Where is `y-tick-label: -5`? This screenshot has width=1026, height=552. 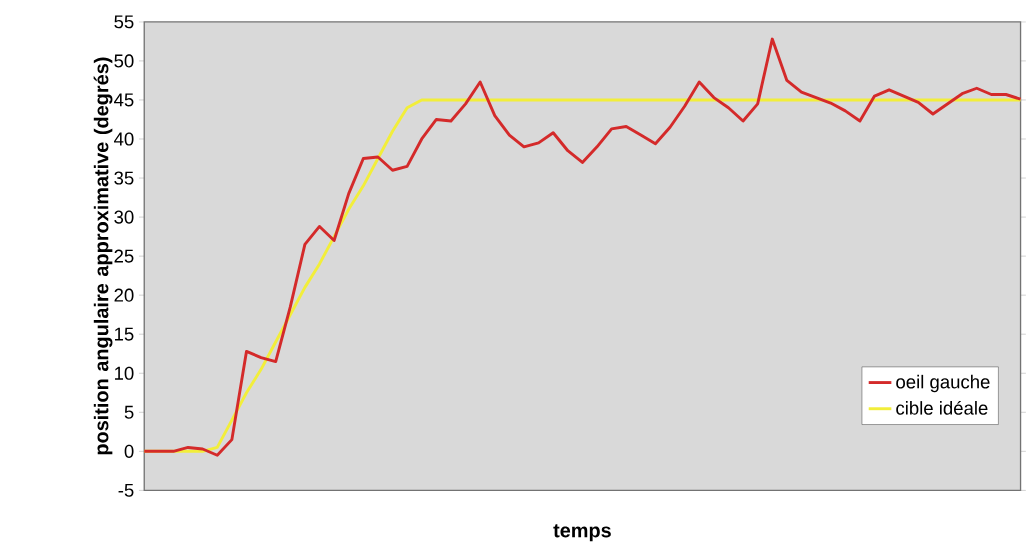
y-tick-label: -5 is located at coordinates (126, 490).